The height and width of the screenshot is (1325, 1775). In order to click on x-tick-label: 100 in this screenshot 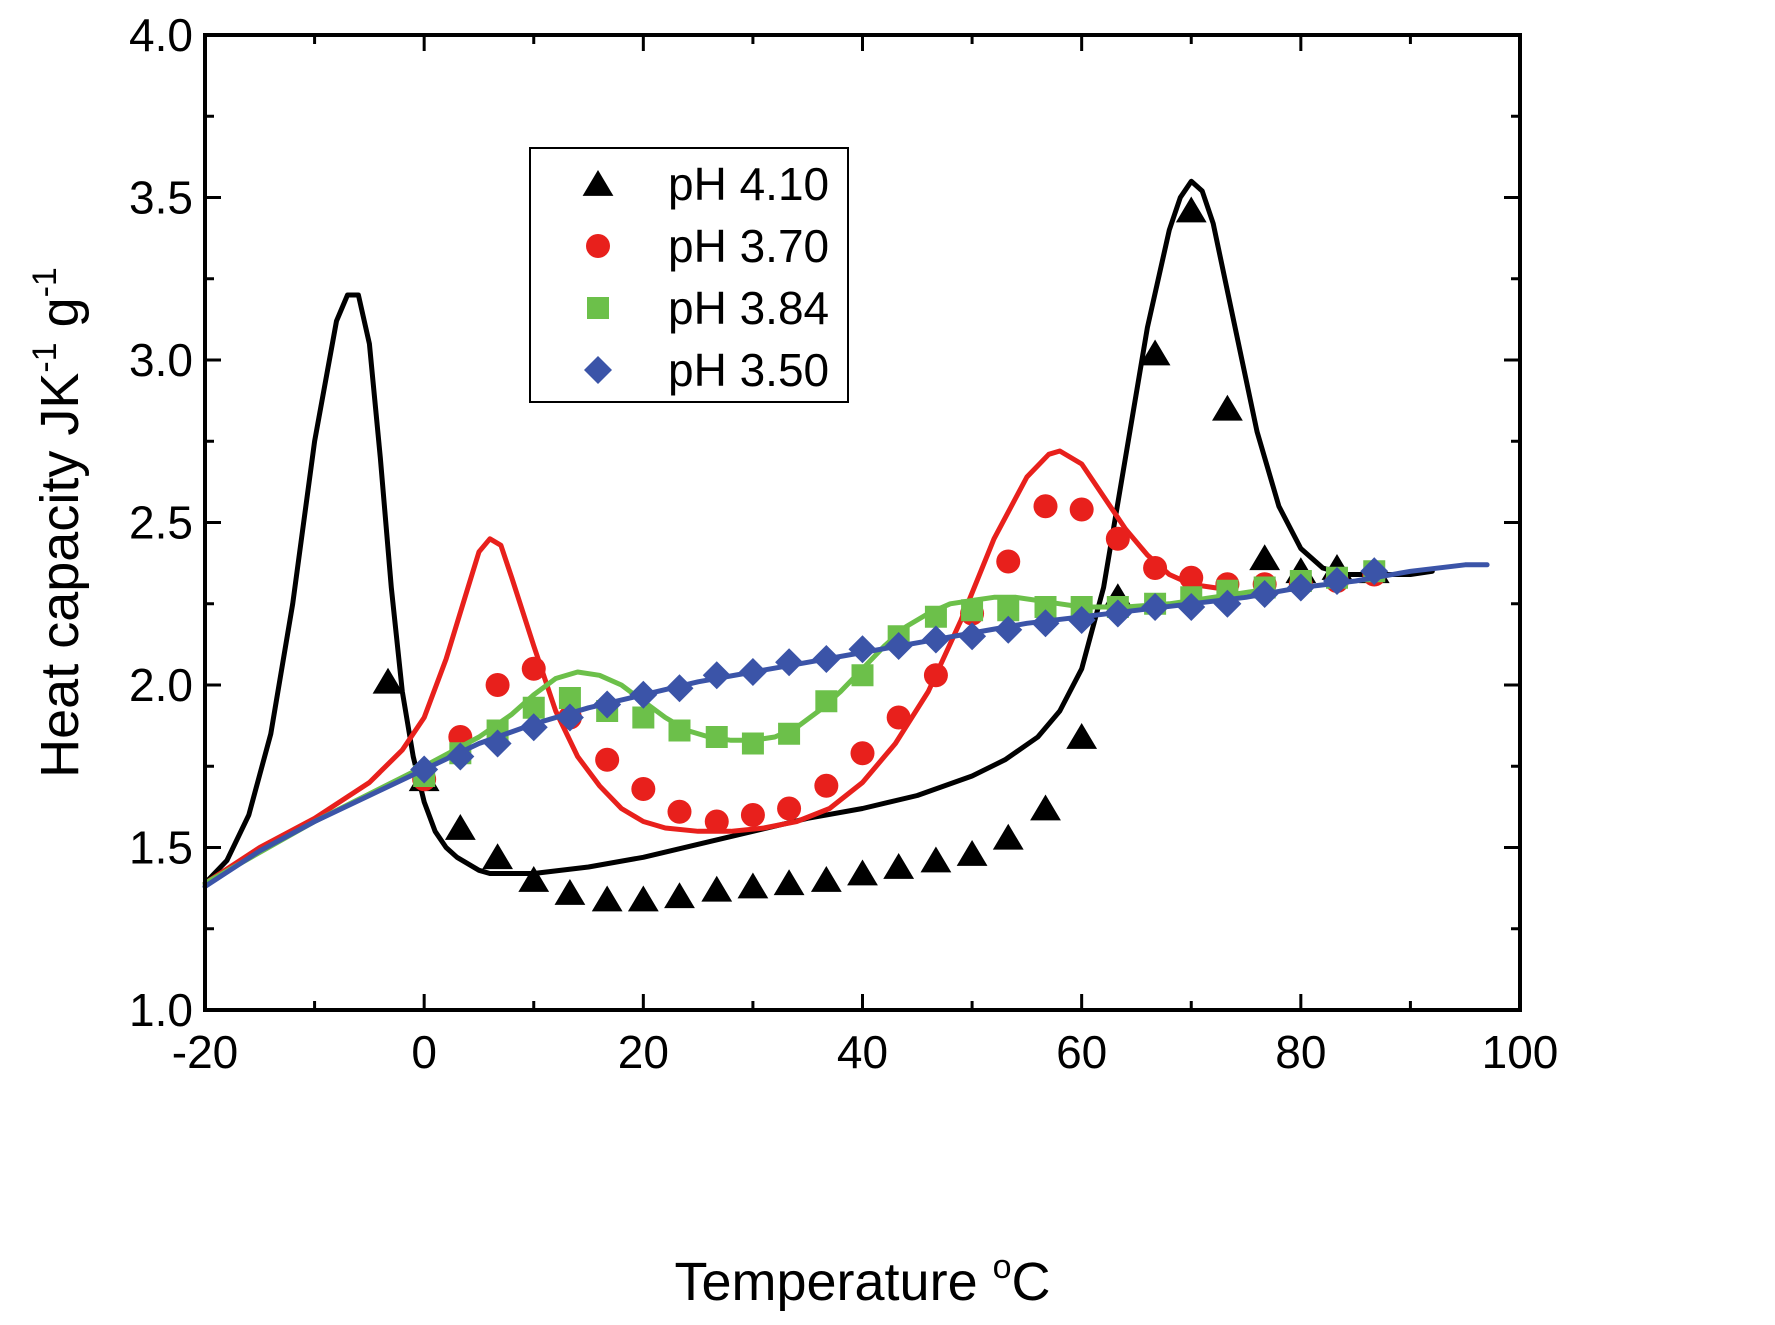, I will do `click(1520, 1052)`.